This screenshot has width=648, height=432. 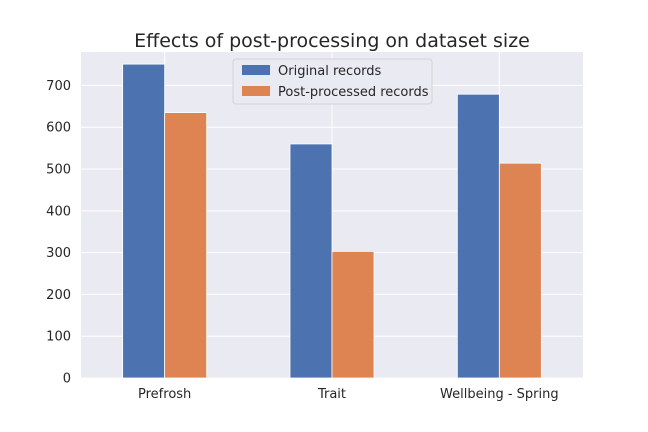 I want to click on y-axis-ticks: 0 100 200 300 400 500 600 700, so click(x=58, y=233).